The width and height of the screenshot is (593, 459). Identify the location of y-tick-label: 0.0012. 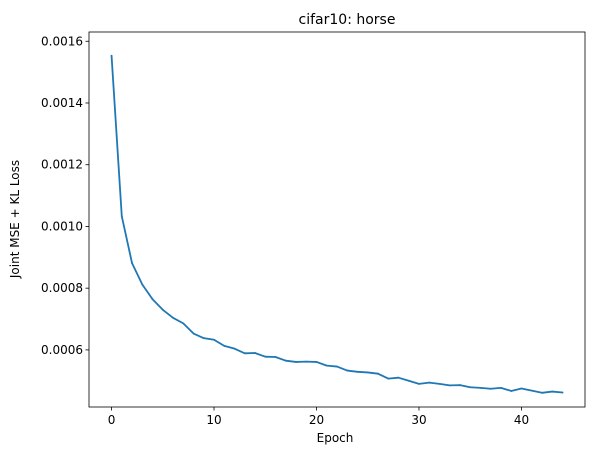
(62, 165).